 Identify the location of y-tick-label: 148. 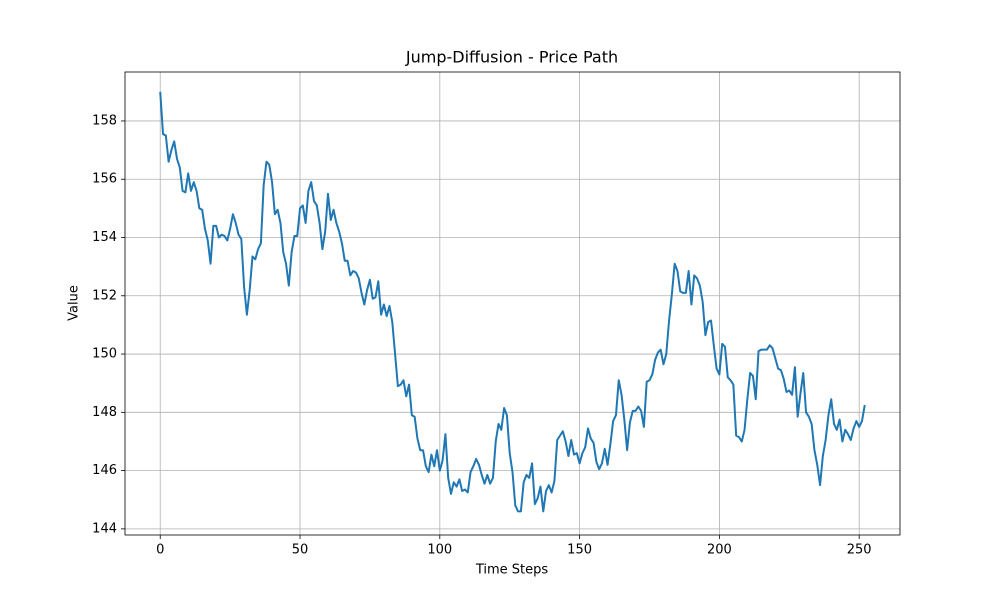
(104, 412).